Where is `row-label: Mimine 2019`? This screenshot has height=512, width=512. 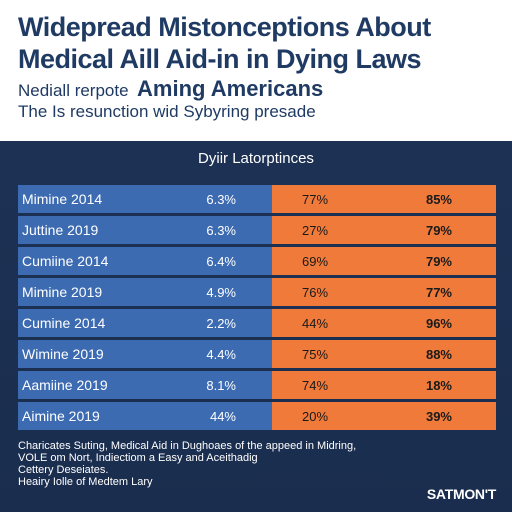 row-label: Mimine 2019 is located at coordinates (62, 292).